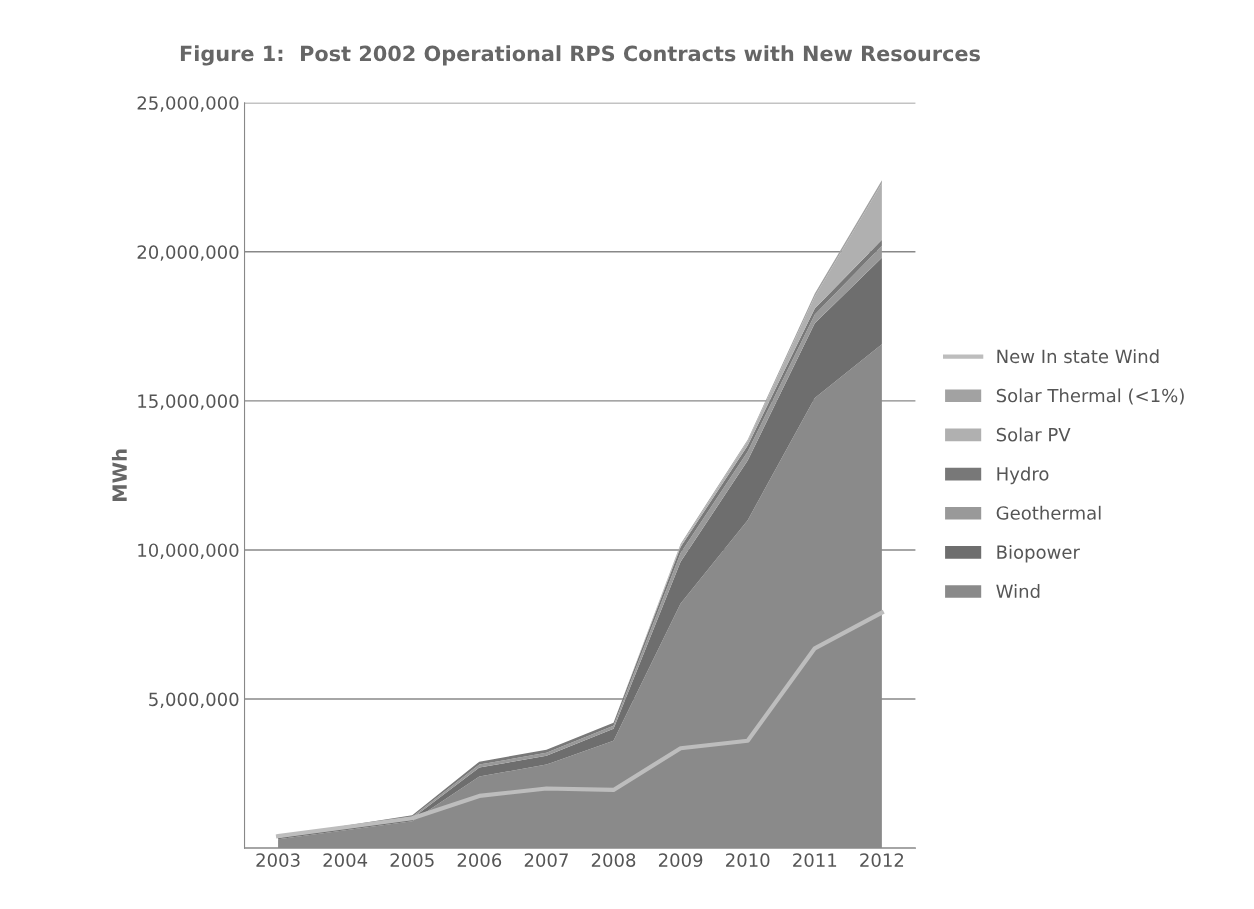  I want to click on y-tick-label: 5,000,000, so click(194, 700).